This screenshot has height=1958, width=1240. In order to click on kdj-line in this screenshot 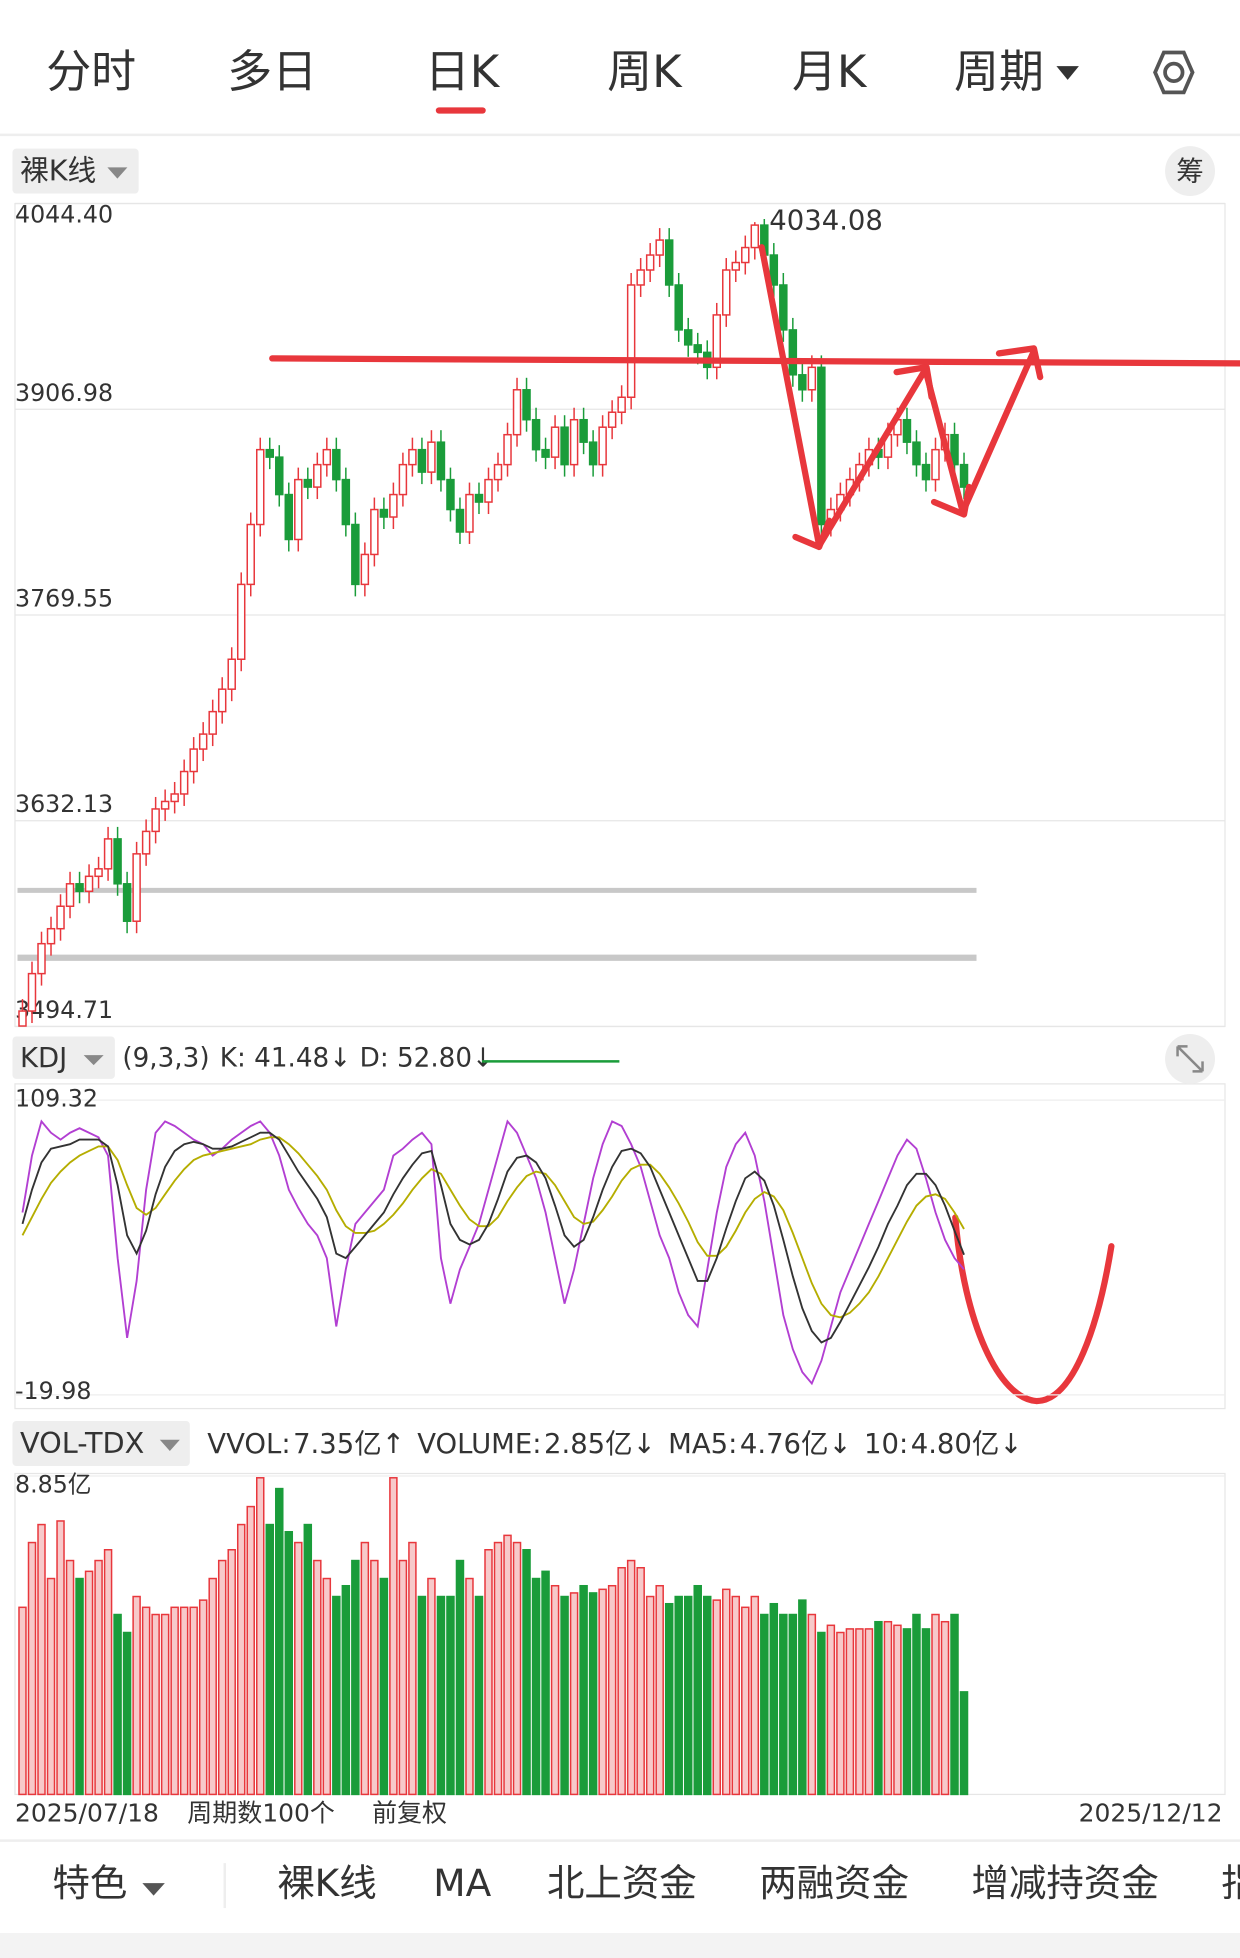, I will do `click(493, 1252)`.